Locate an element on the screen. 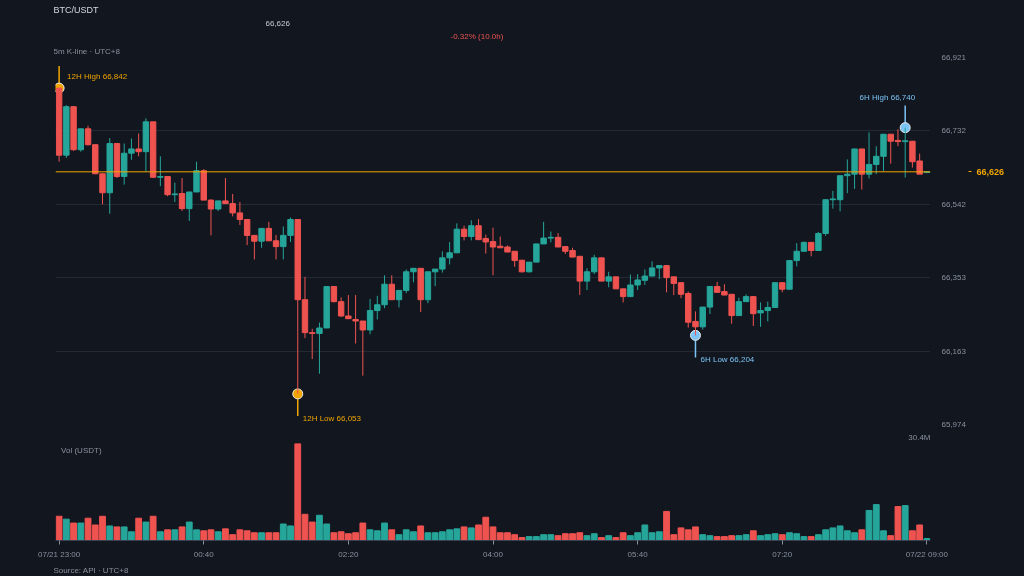  text: 30.4M is located at coordinates (919, 437).